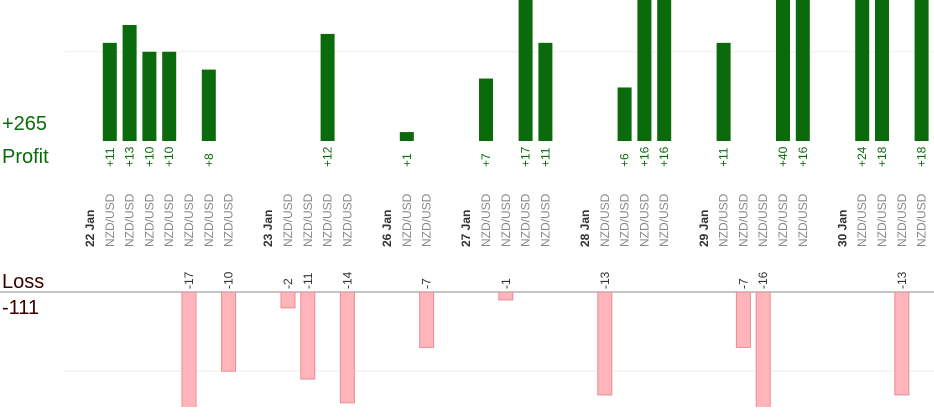 The width and height of the screenshot is (934, 420). I want to click on date-label: 30 Jan, so click(842, 228).